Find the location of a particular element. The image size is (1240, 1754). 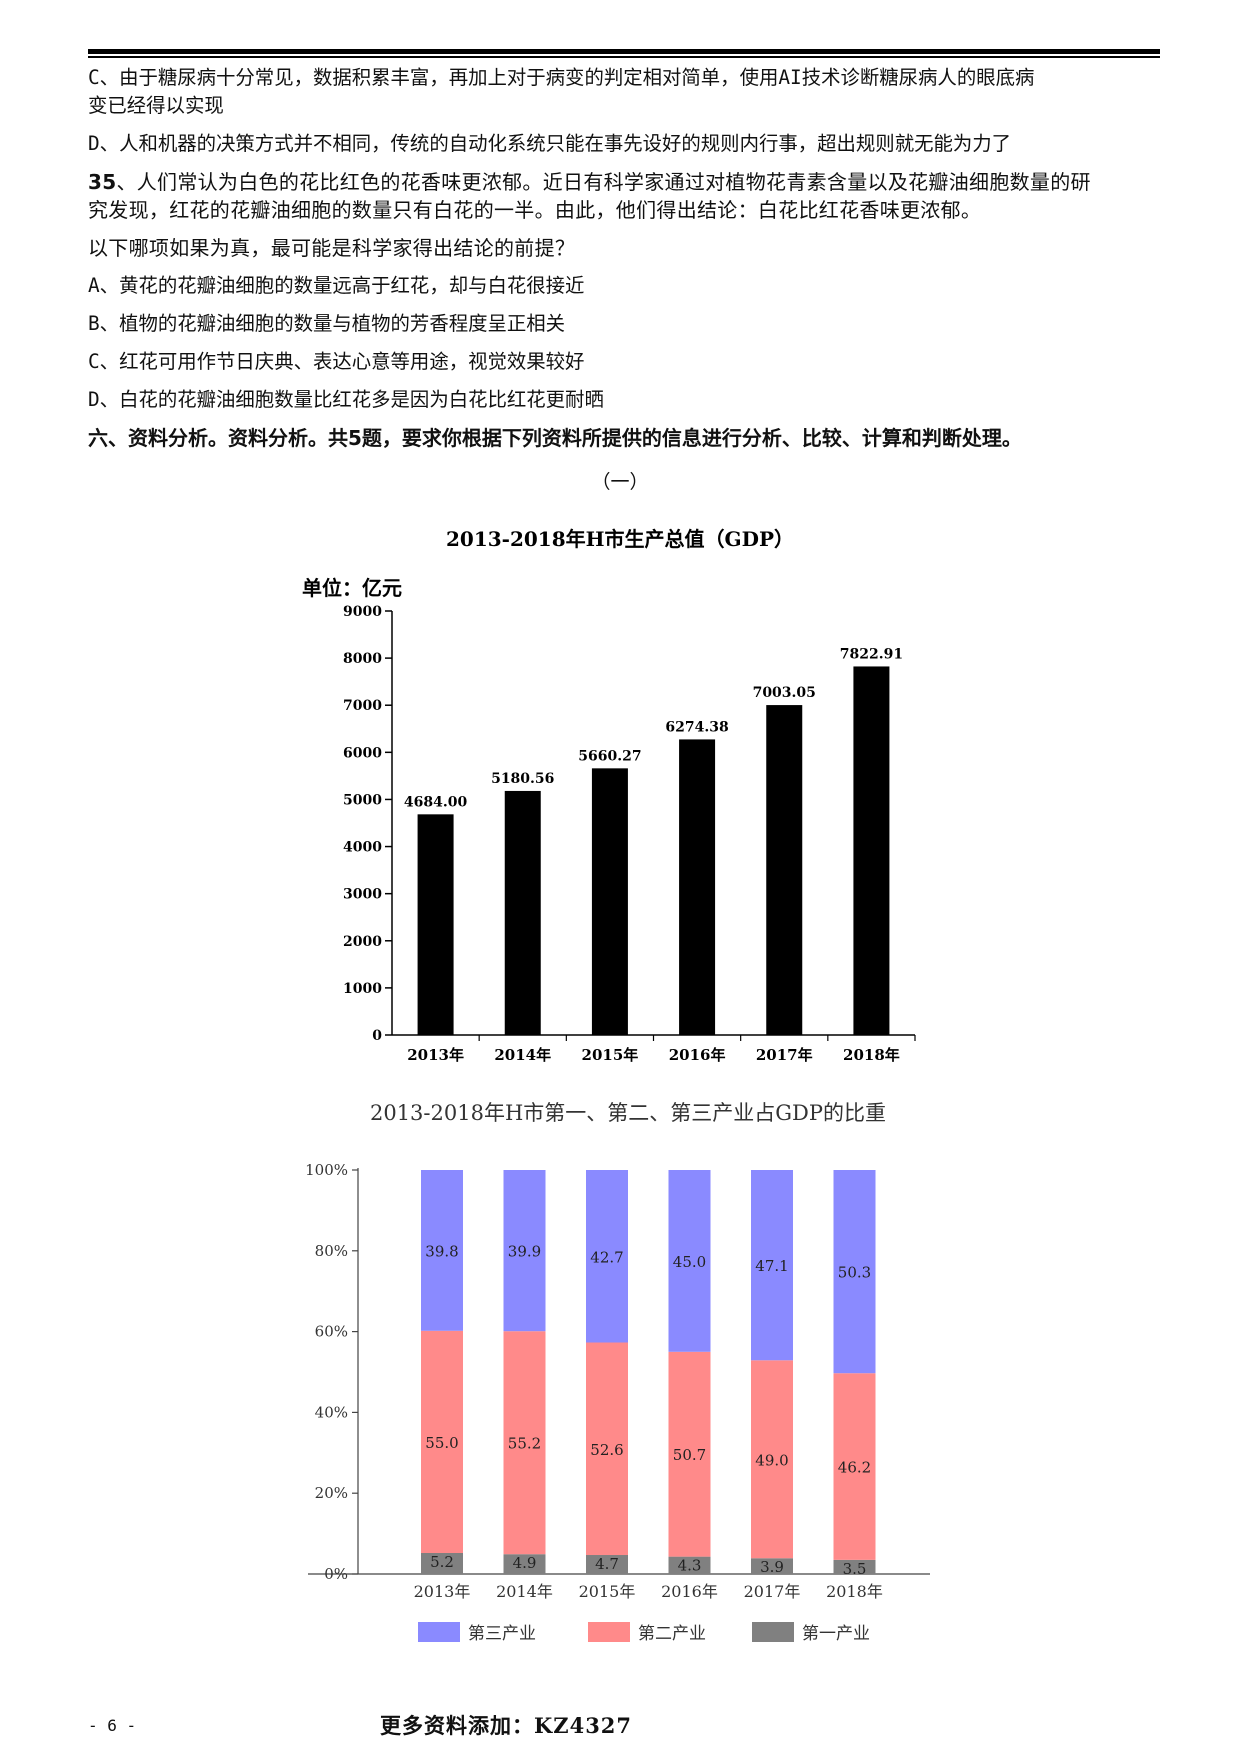

gdp-chart-unit: 单位：亿元 is located at coordinates (352, 588).